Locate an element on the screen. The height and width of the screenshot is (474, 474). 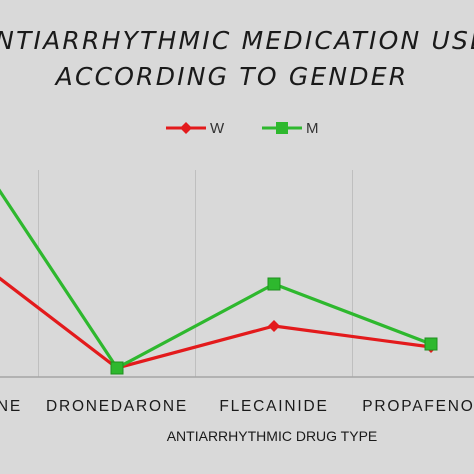
legend-label-W: W is located at coordinates (217, 128).